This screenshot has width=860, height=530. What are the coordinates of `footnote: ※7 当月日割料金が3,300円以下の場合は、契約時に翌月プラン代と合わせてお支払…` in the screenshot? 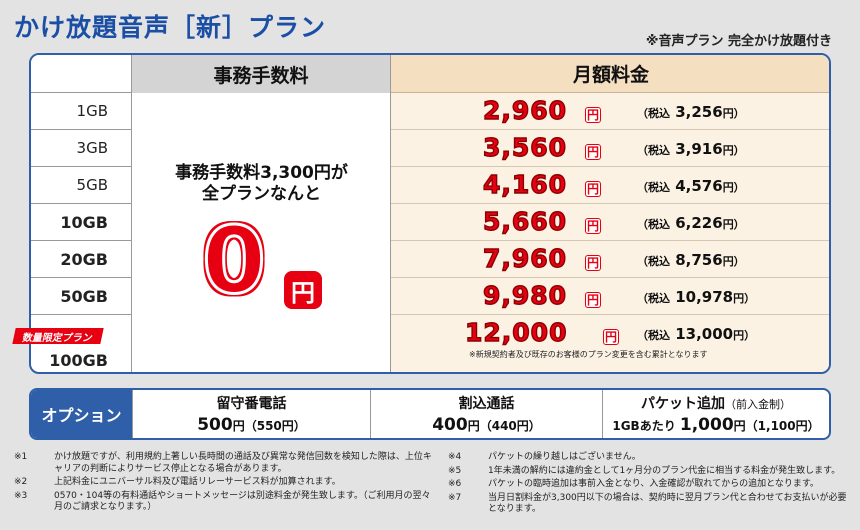 It's located at (648, 504).